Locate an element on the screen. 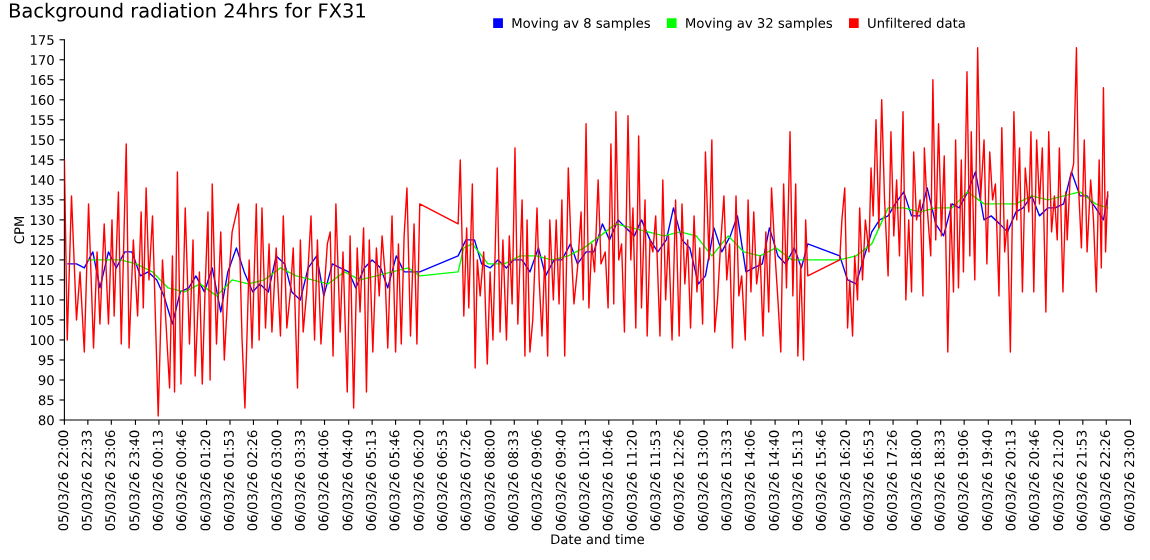  x-tick-label: 06/03/26 21:20 is located at coordinates (1059, 480).